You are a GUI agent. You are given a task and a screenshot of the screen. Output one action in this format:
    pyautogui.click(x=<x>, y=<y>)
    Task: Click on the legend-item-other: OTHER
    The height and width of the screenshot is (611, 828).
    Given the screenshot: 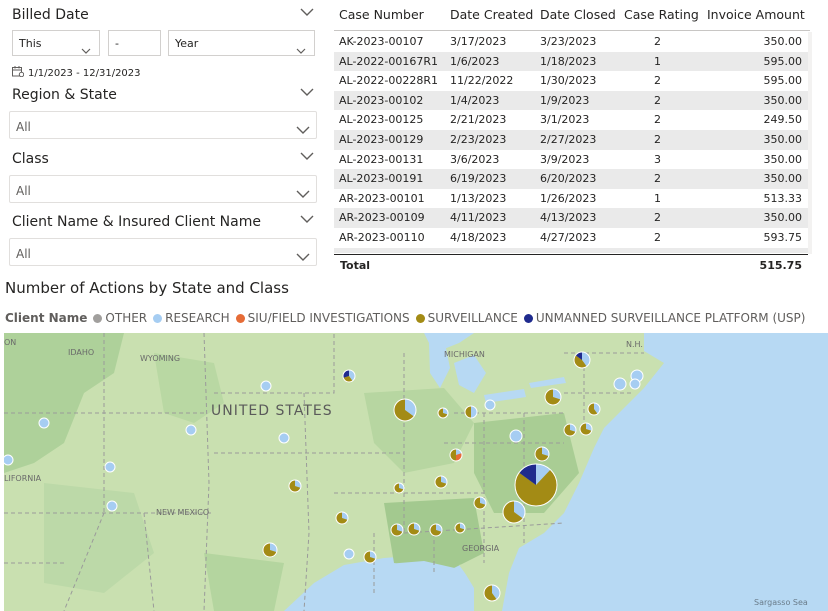 What is the action you would take?
    pyautogui.click(x=120, y=318)
    